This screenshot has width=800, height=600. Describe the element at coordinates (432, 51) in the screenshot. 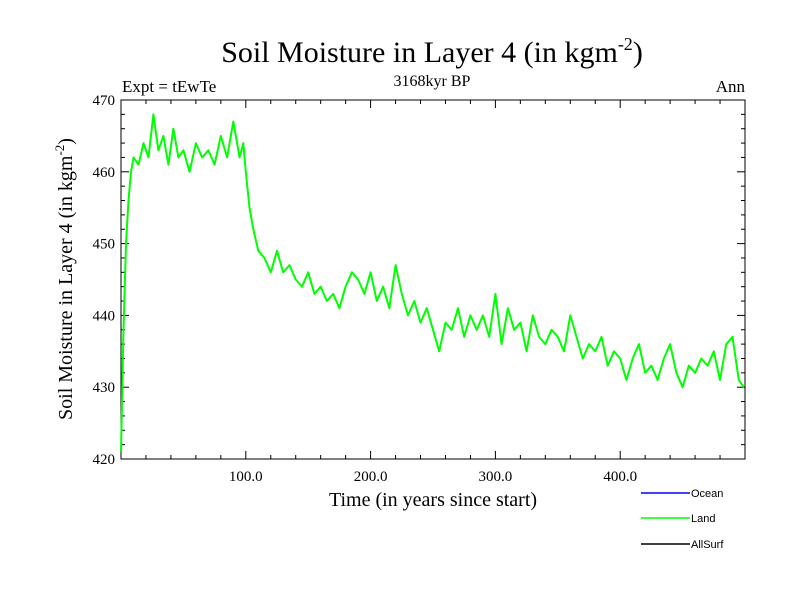

I see `chart-title: Soil Moisture in Layer 4 (in kgm-2)` at that location.